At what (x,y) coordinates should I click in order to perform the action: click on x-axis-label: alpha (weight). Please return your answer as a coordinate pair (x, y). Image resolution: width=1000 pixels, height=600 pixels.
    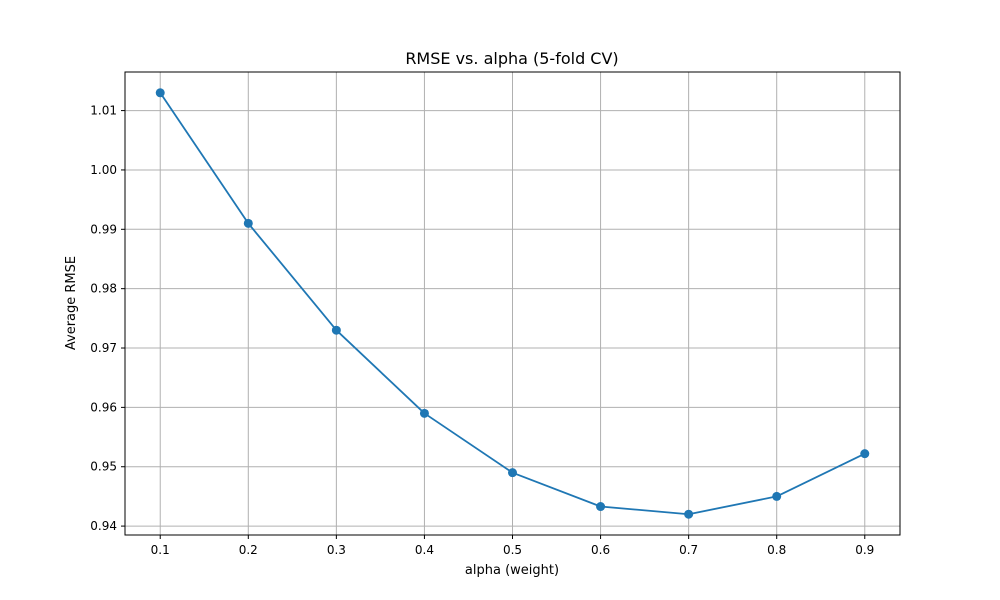
    Looking at the image, I should click on (512, 570).